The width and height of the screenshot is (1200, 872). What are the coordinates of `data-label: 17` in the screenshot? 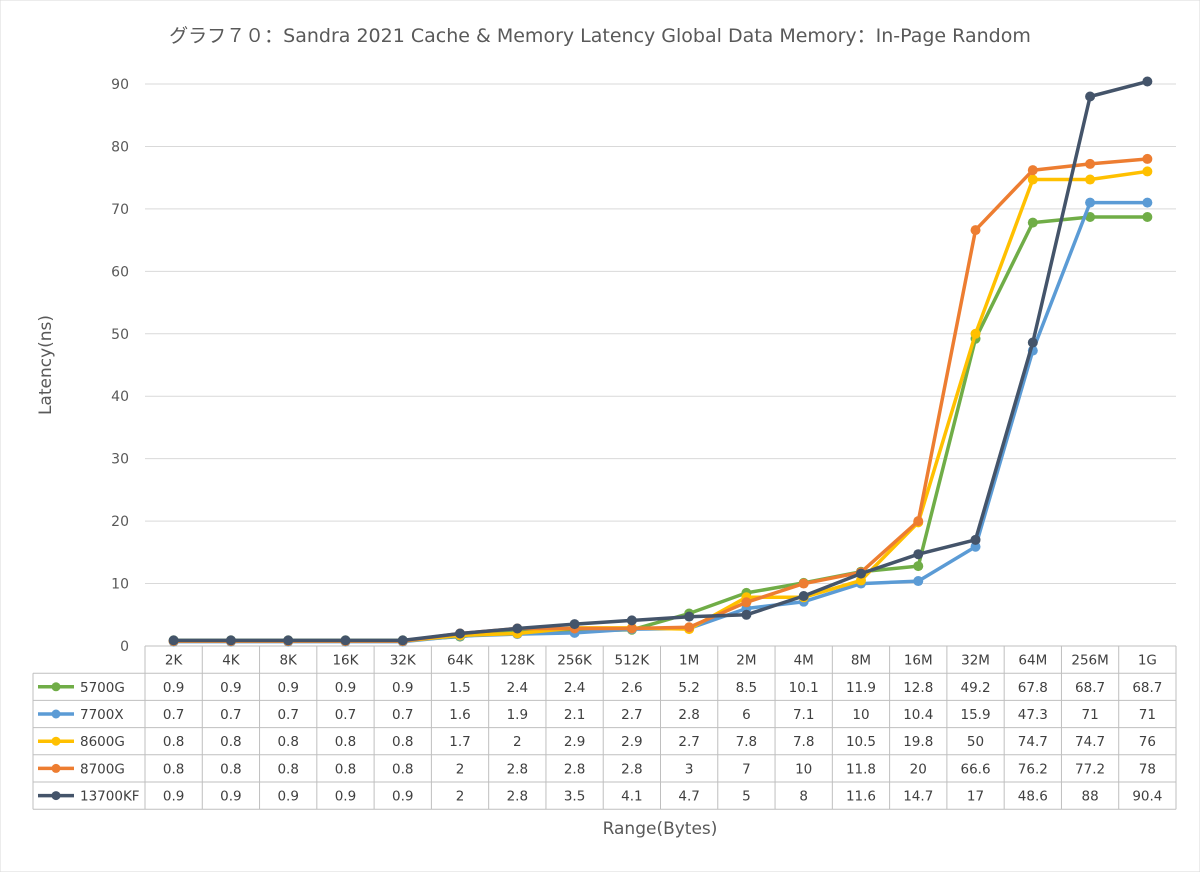 It's located at (975, 797).